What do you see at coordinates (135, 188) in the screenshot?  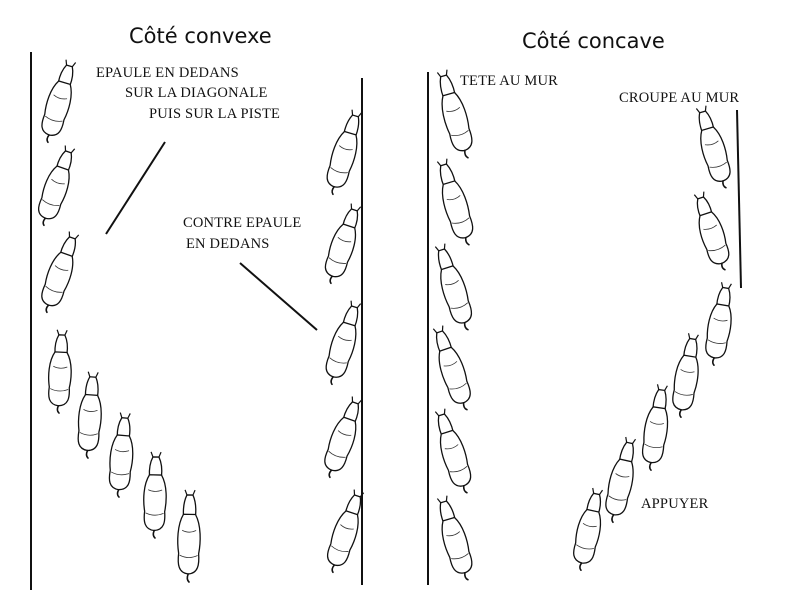 I see `epaule-pointer-line` at bounding box center [135, 188].